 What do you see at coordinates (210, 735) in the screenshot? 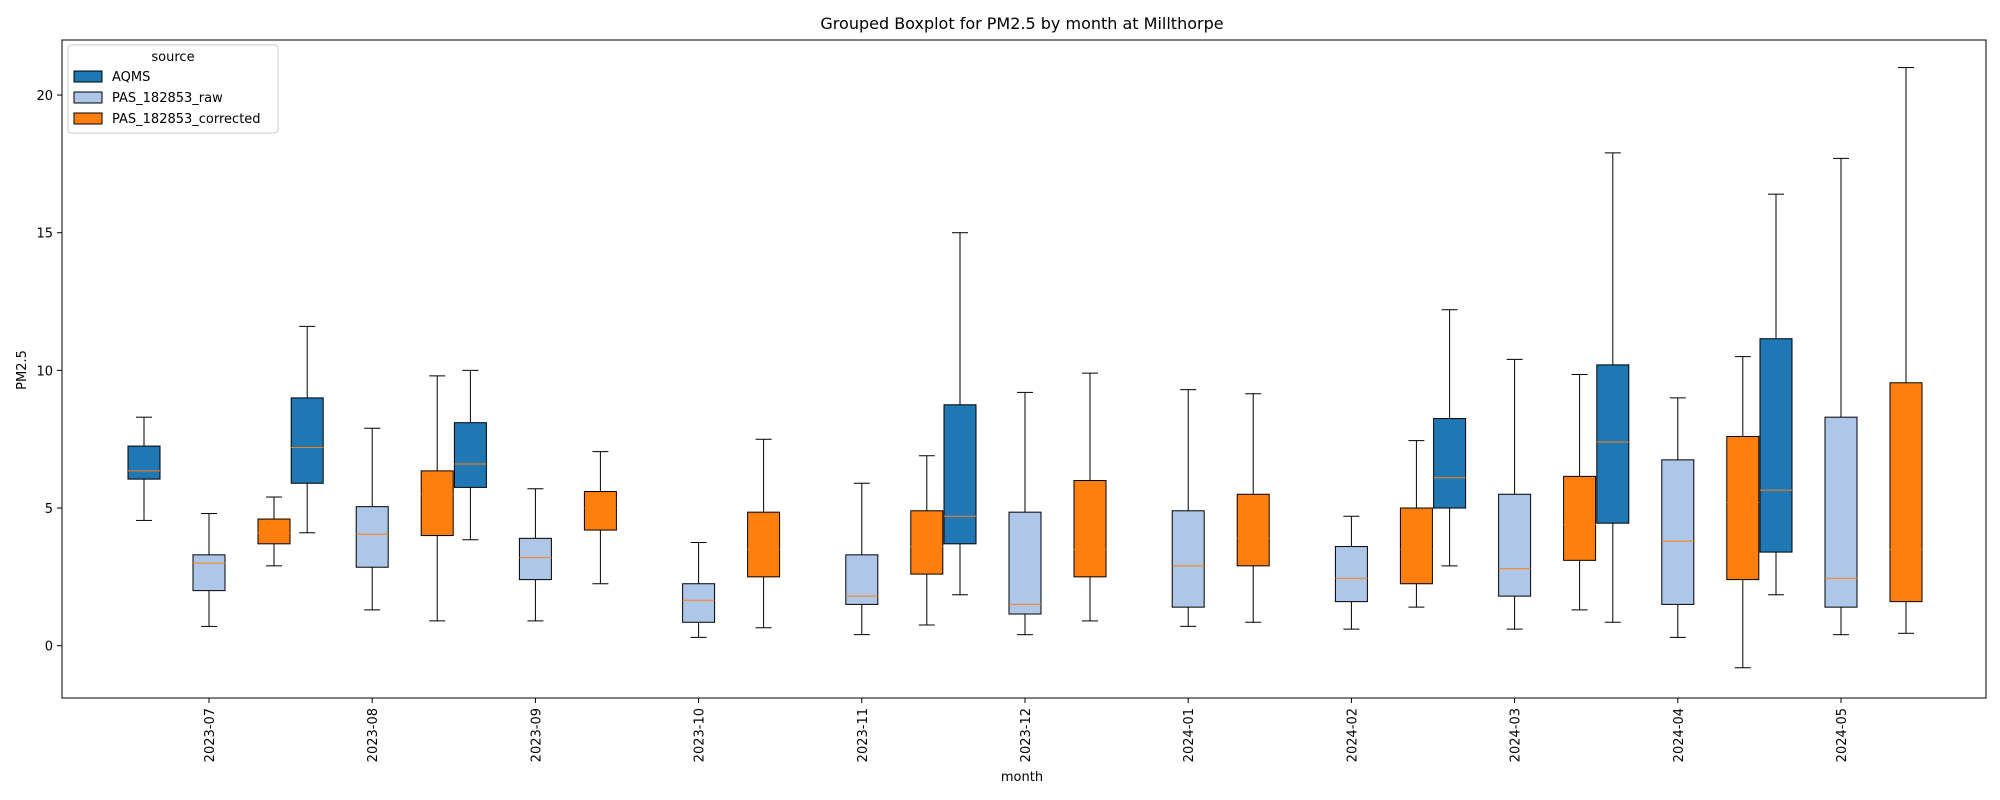
I see `x-tick-label: 2023-07` at bounding box center [210, 735].